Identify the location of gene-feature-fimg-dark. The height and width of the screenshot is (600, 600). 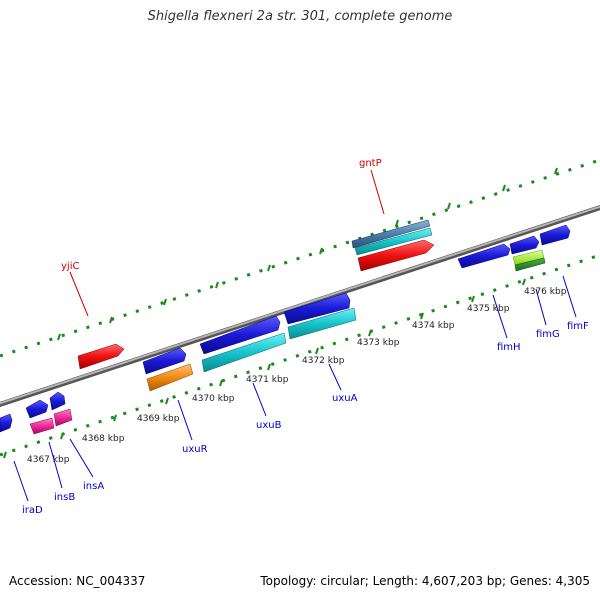
(530, 264).